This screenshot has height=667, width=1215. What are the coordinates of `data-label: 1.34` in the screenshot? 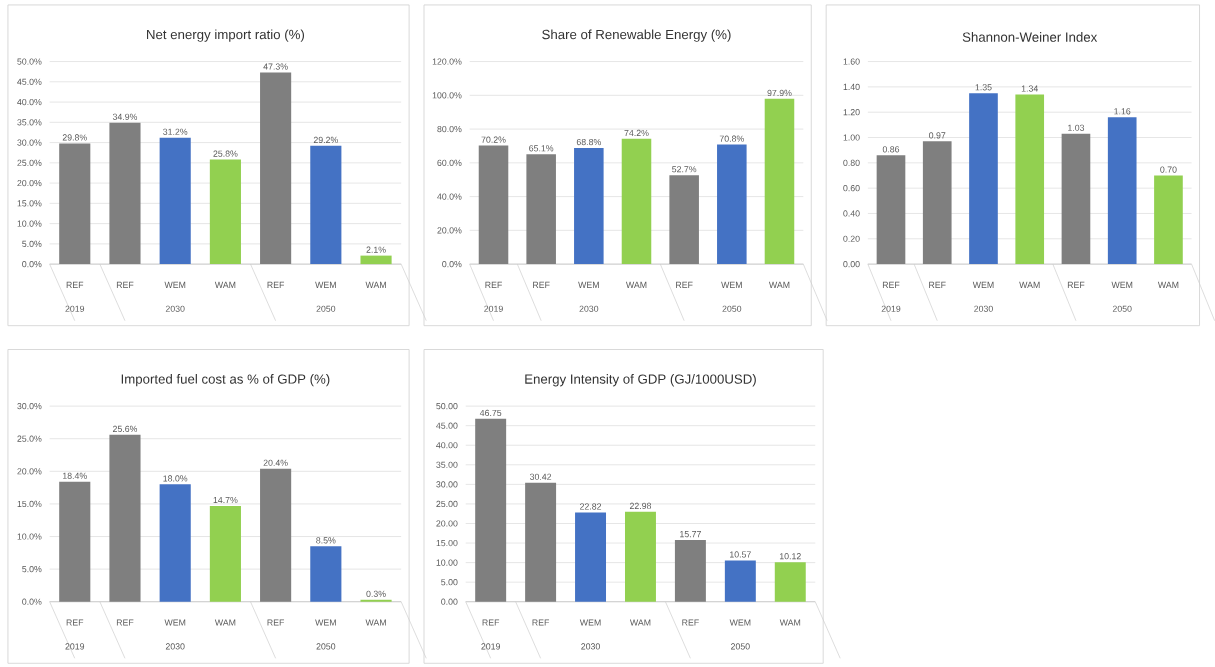 It's located at (1029, 88).